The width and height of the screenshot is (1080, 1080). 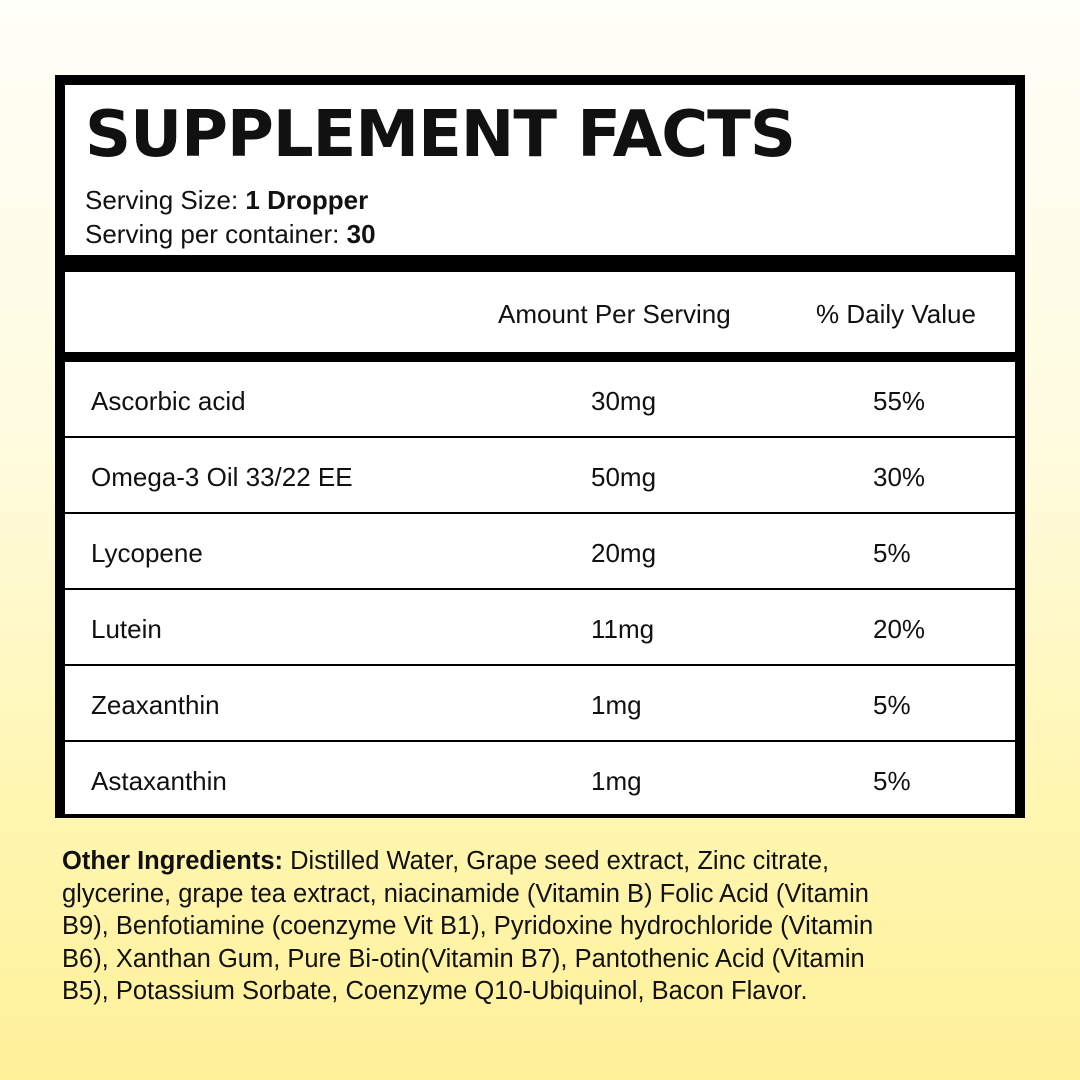 What do you see at coordinates (540, 551) in the screenshot?
I see `table-row: Lycopene 20mg 5%` at bounding box center [540, 551].